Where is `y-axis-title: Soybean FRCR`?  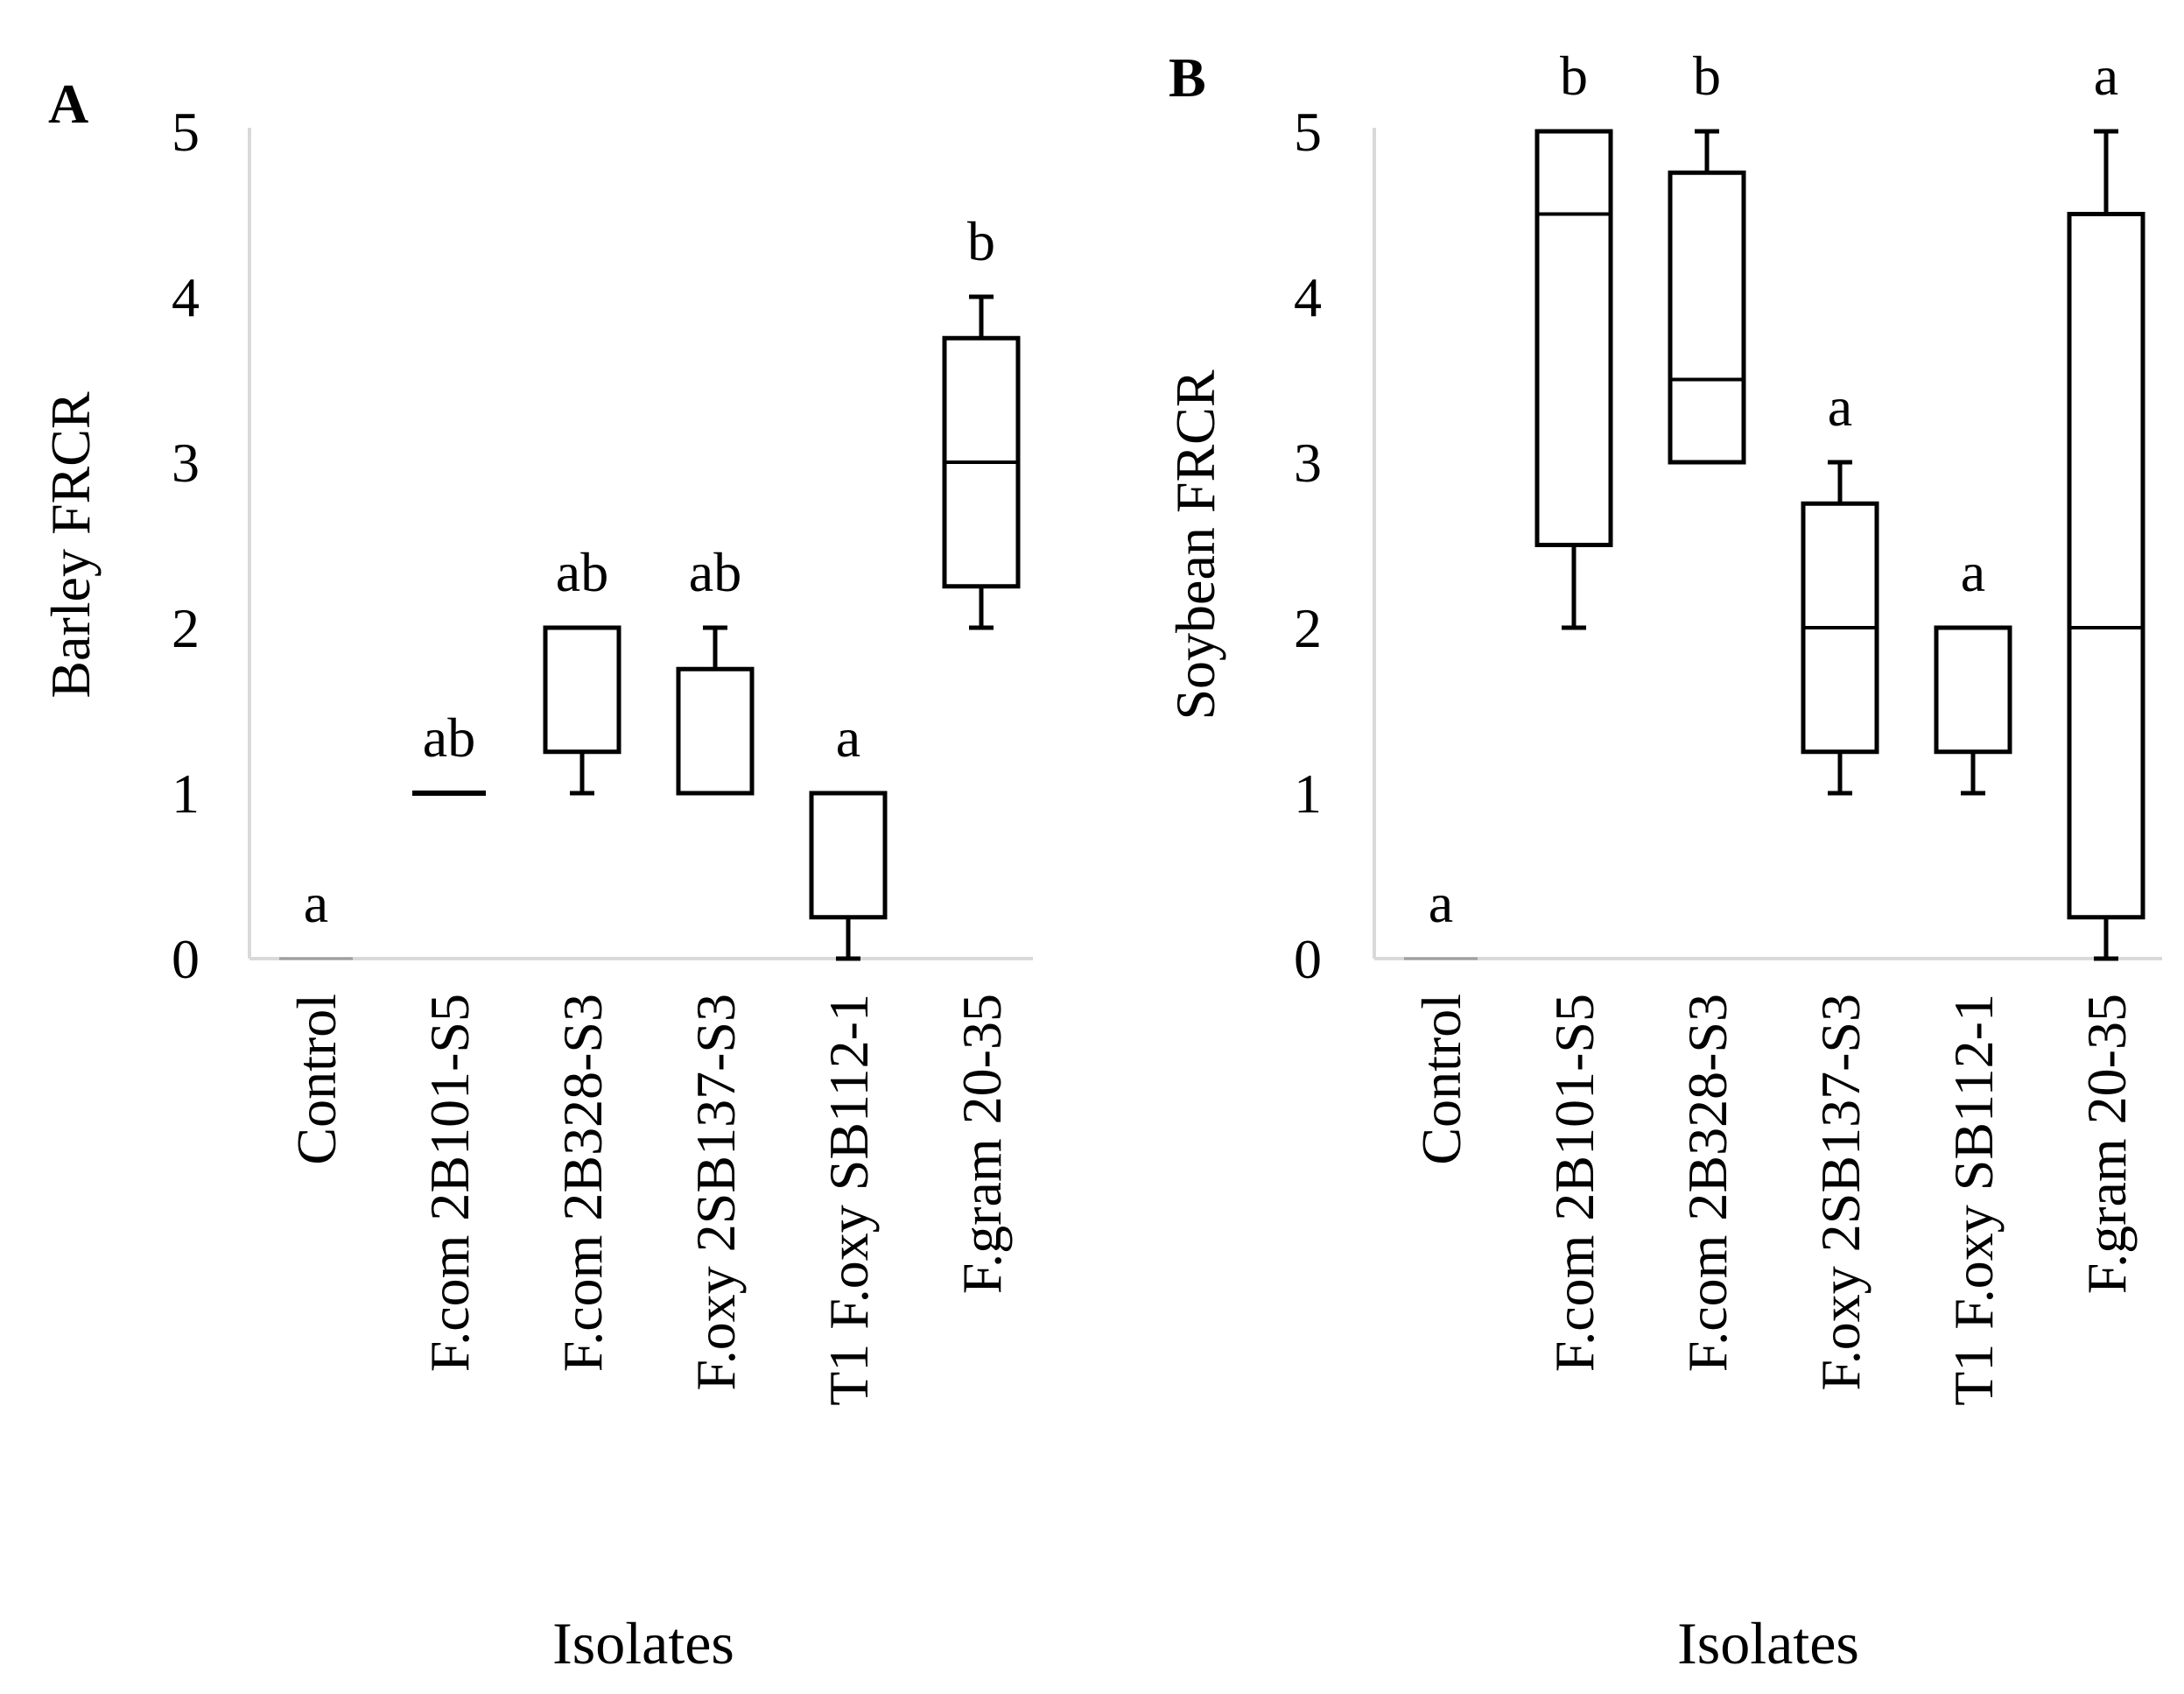
y-axis-title: Soybean FRCR is located at coordinates (1195, 544).